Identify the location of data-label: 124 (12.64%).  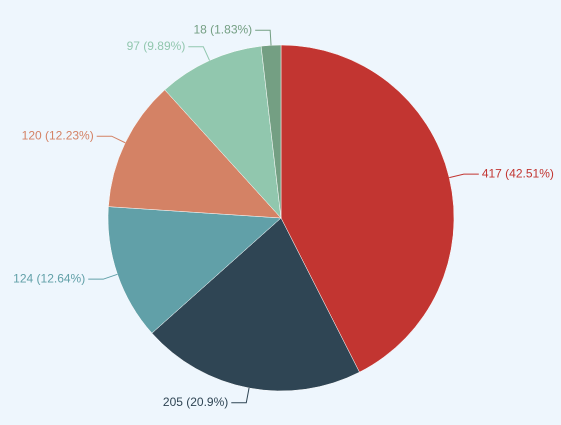
(49, 278).